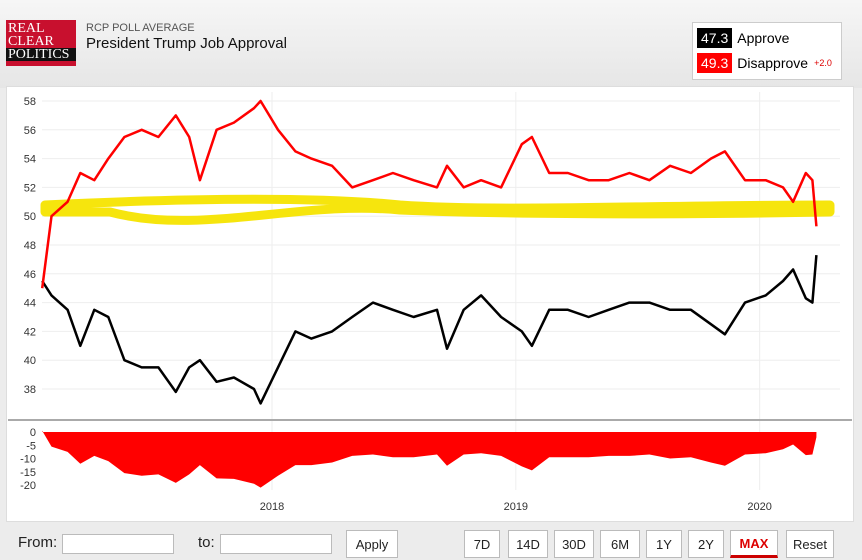 This screenshot has width=862, height=560. I want to click on range-button-max: MAX, so click(754, 544).